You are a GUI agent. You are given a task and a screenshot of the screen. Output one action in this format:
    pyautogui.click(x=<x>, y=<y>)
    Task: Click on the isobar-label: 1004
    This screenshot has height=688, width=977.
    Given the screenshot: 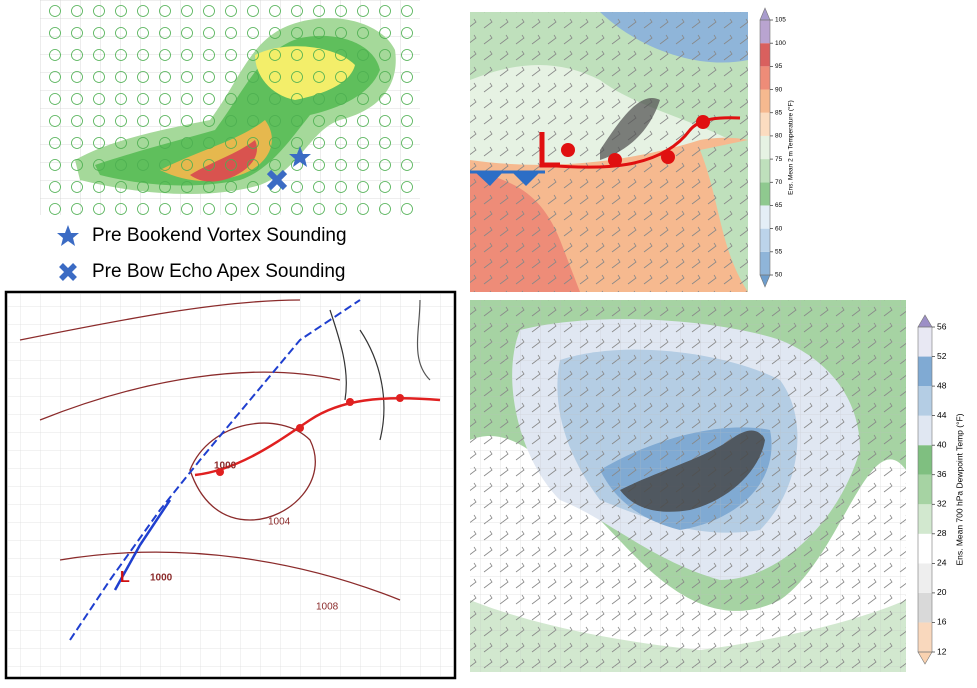 What is the action you would take?
    pyautogui.click(x=279, y=522)
    